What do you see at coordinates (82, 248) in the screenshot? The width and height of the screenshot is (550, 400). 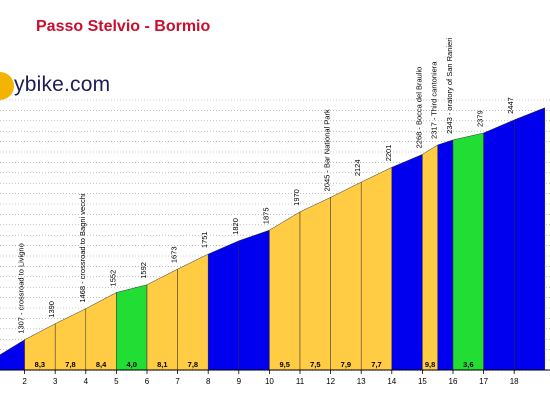 I see `elevation-label: 1468 - crossroad to Bagni vecchi` at bounding box center [82, 248].